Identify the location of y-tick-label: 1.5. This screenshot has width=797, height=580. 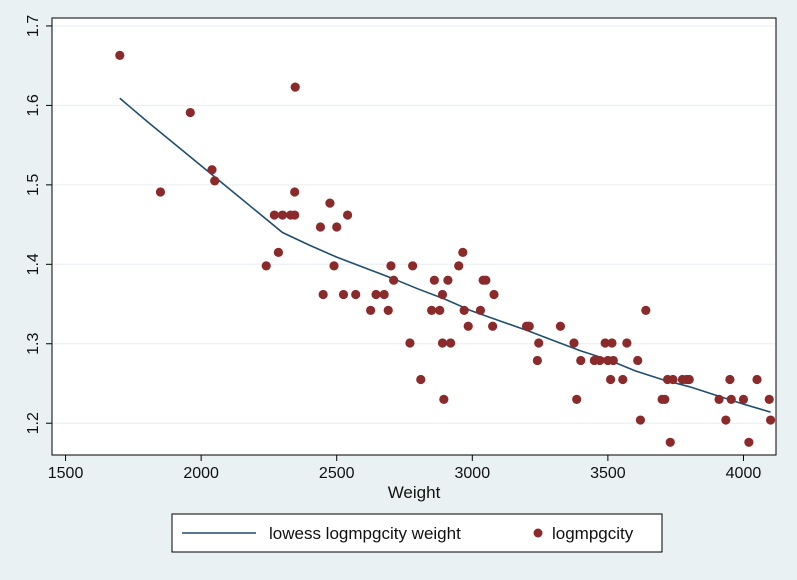
(33, 185).